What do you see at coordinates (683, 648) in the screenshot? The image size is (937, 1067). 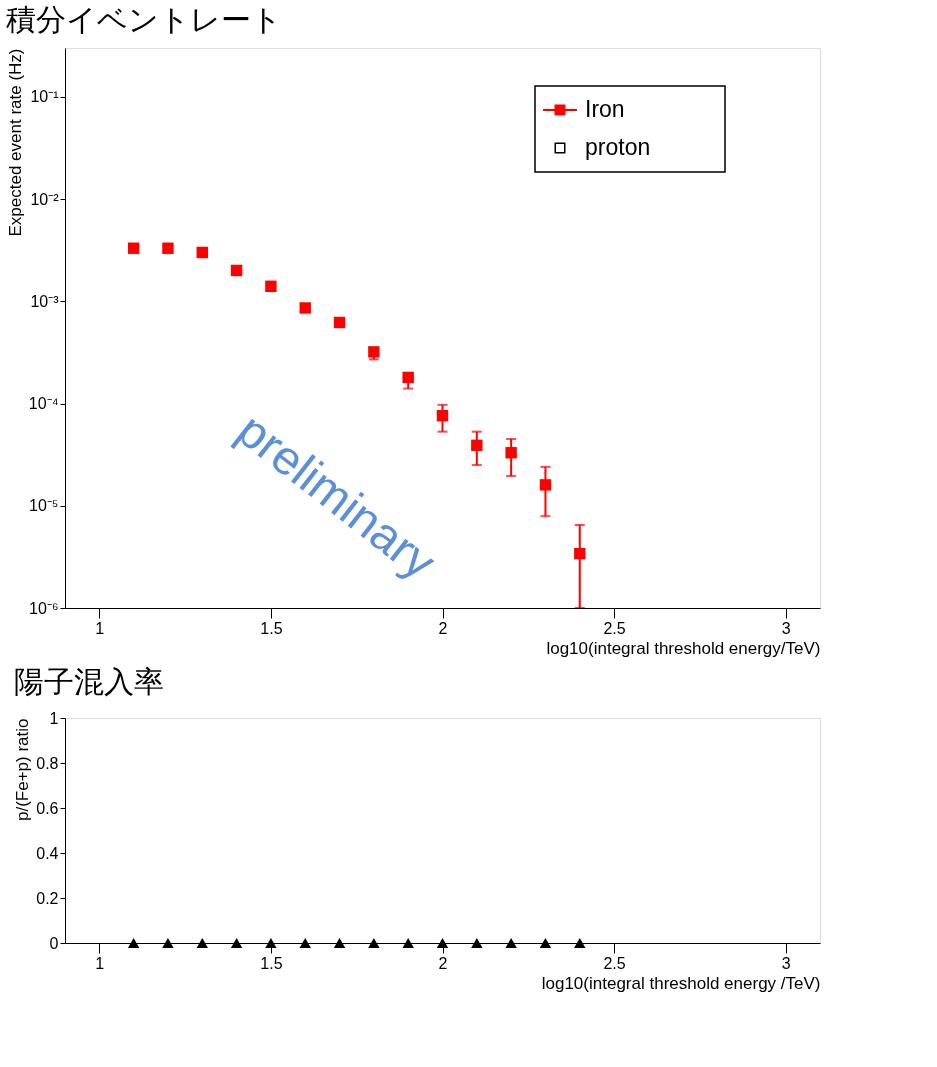 I see `x-axis-title: log10(integral threshold energy/TeV)` at bounding box center [683, 648].